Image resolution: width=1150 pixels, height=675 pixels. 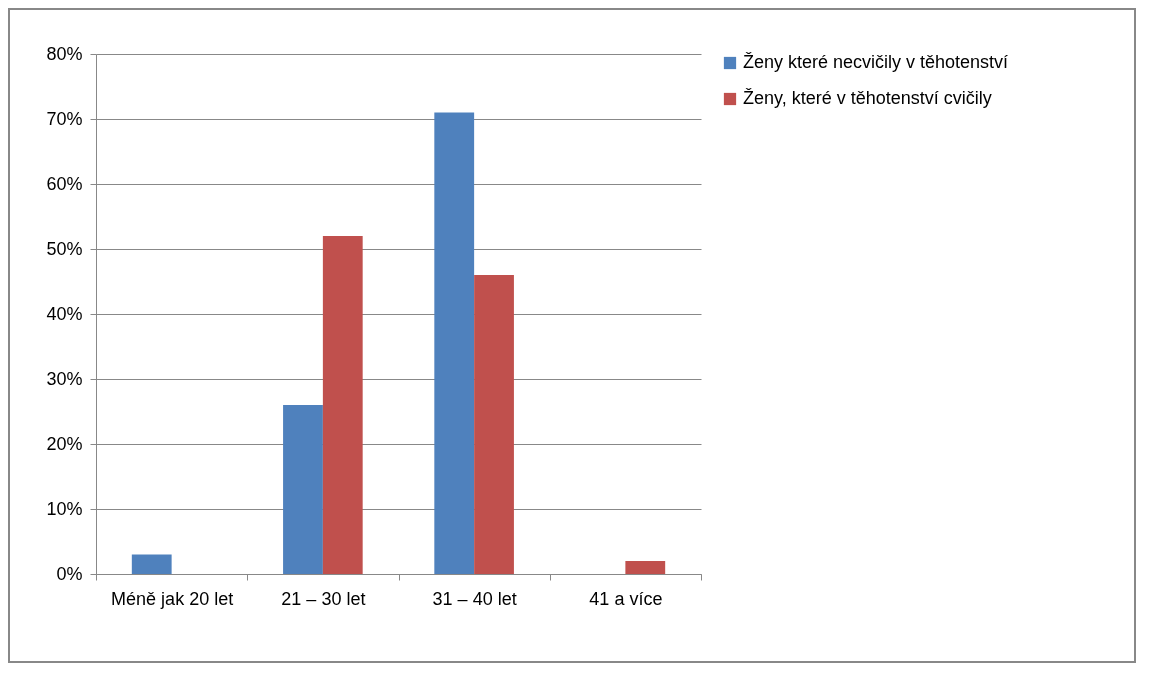 What do you see at coordinates (64, 378) in the screenshot?
I see `y-tick-label: 30%` at bounding box center [64, 378].